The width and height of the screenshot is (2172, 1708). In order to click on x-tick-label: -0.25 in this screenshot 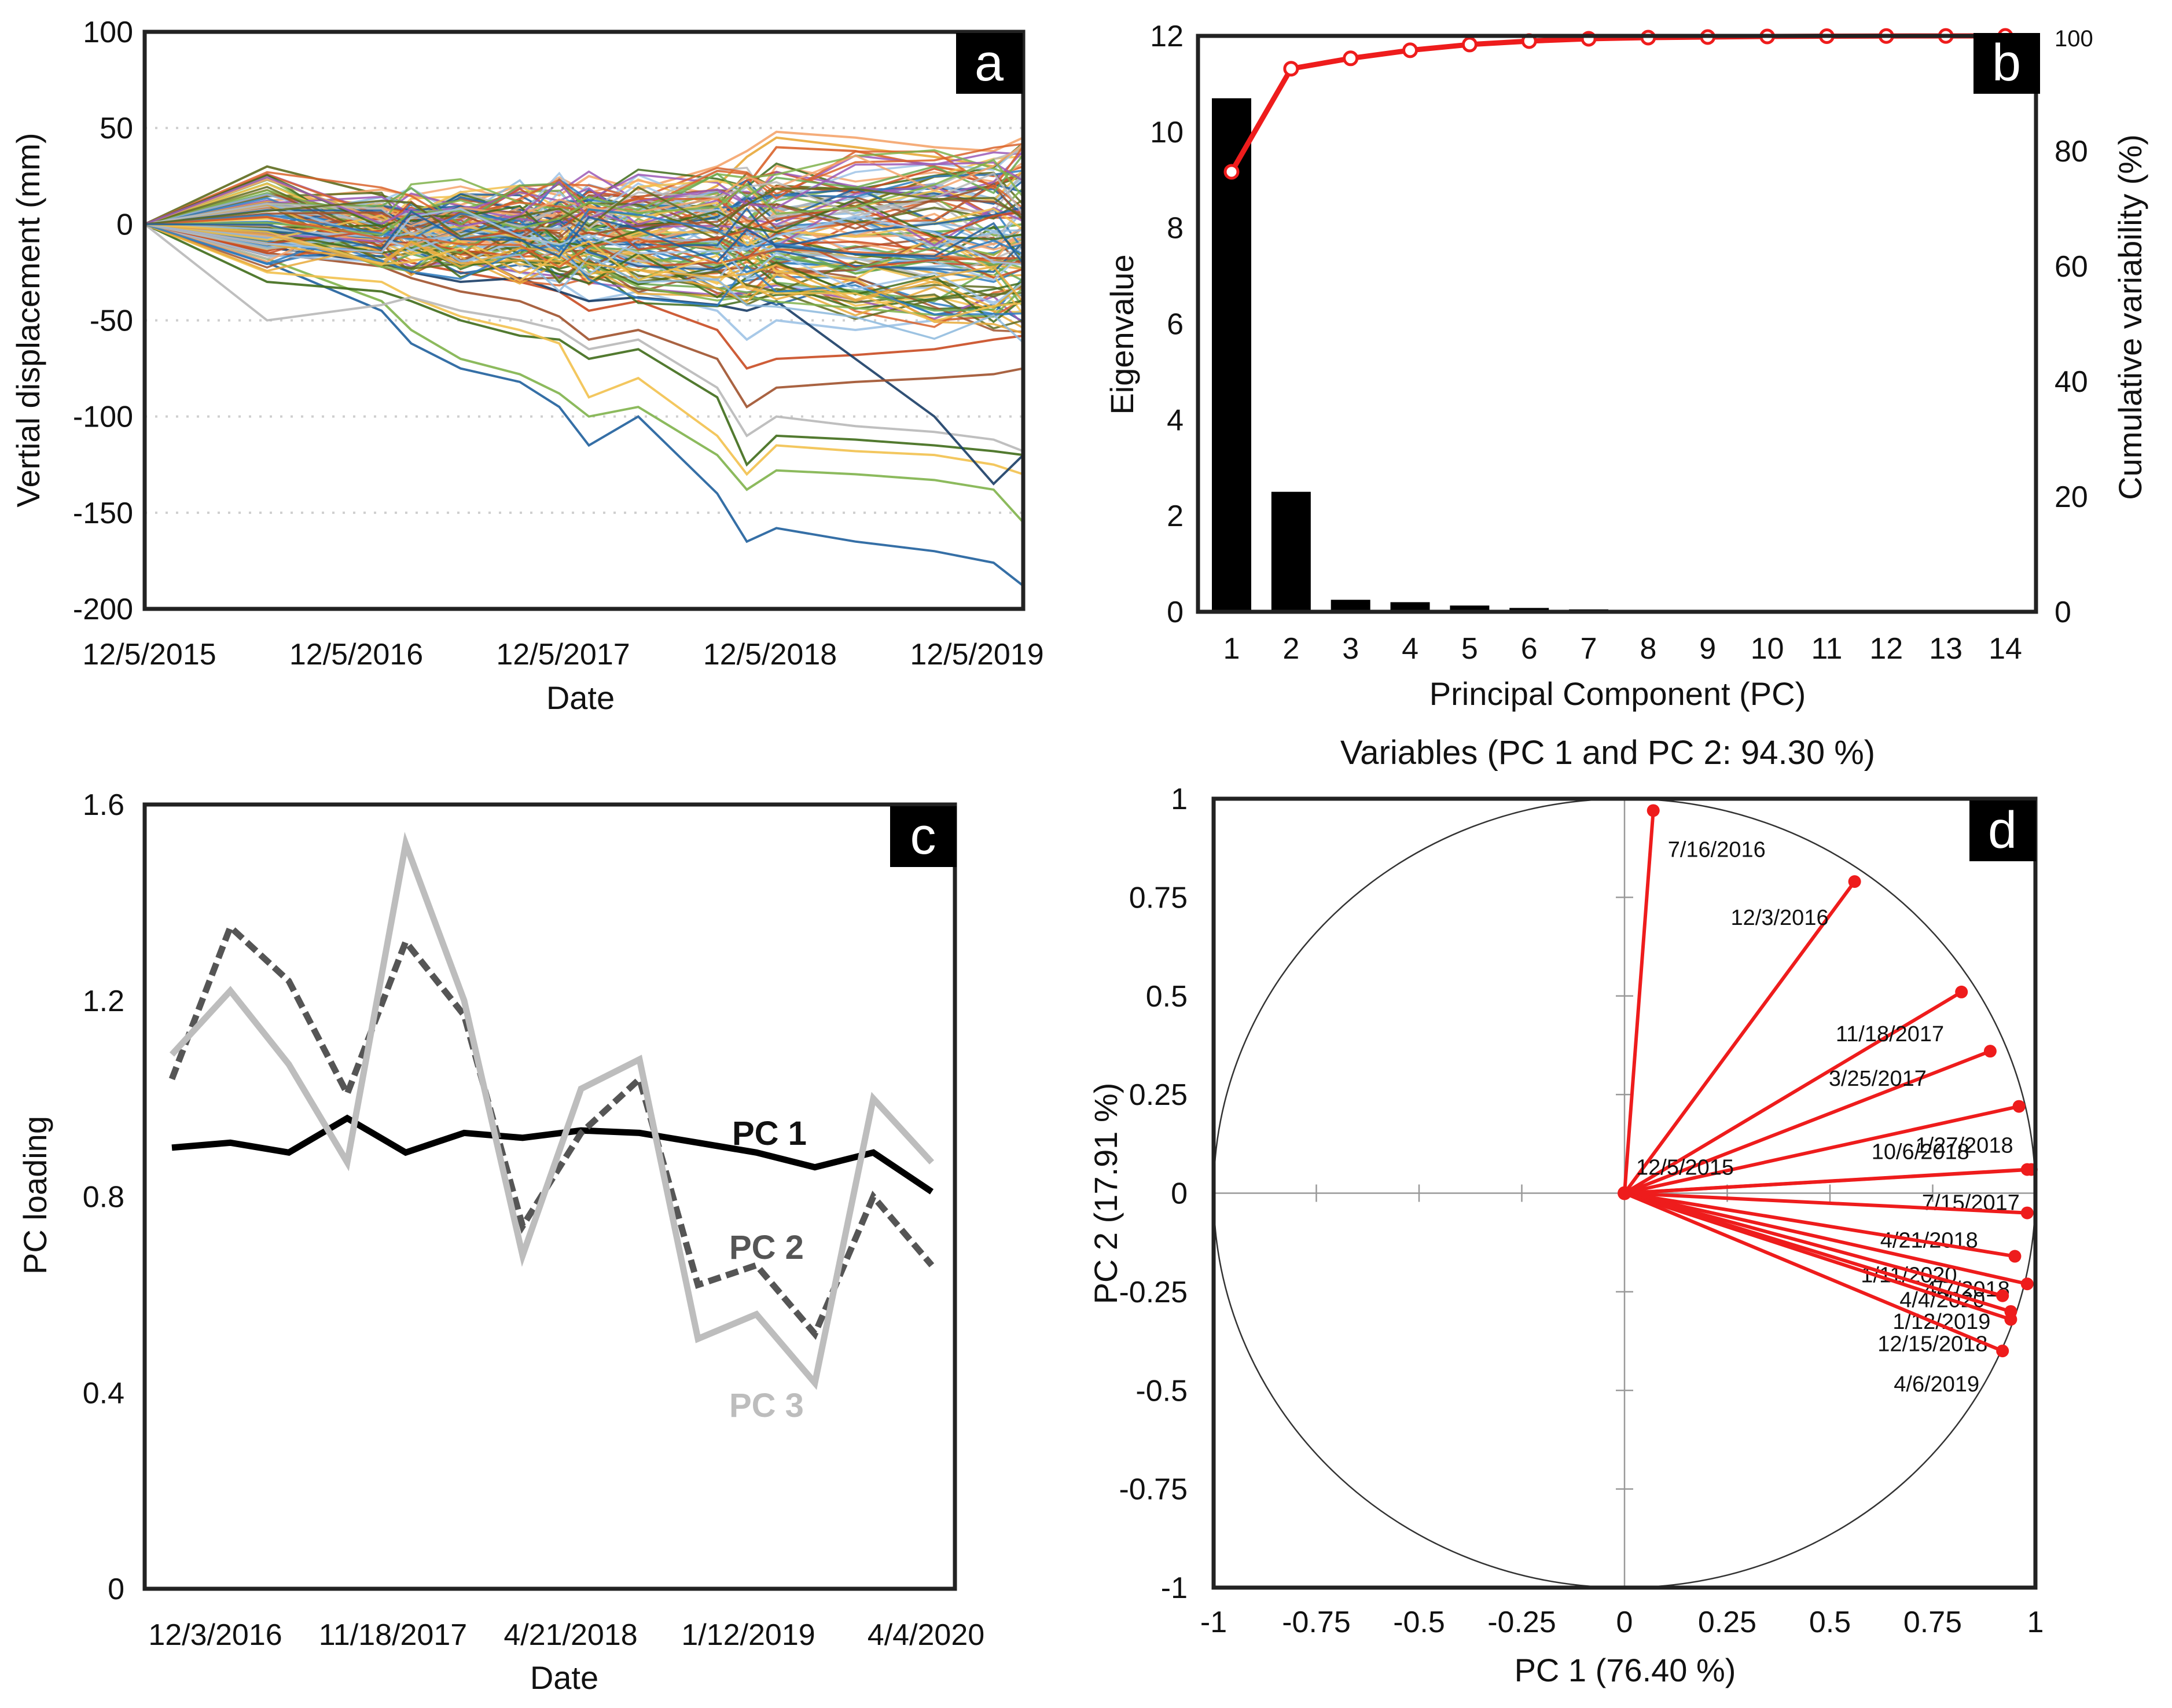, I will do `click(1521, 1622)`.